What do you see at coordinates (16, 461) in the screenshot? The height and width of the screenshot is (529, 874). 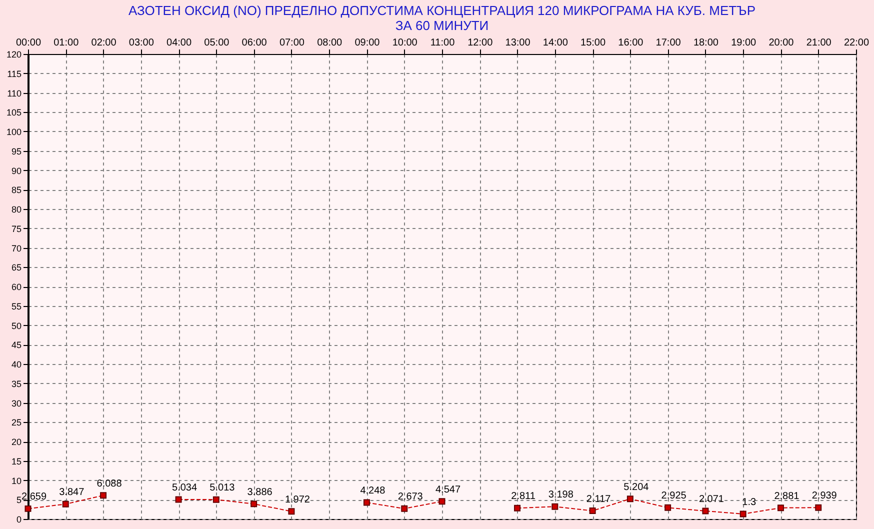 I see `y-tick-label: 15` at bounding box center [16, 461].